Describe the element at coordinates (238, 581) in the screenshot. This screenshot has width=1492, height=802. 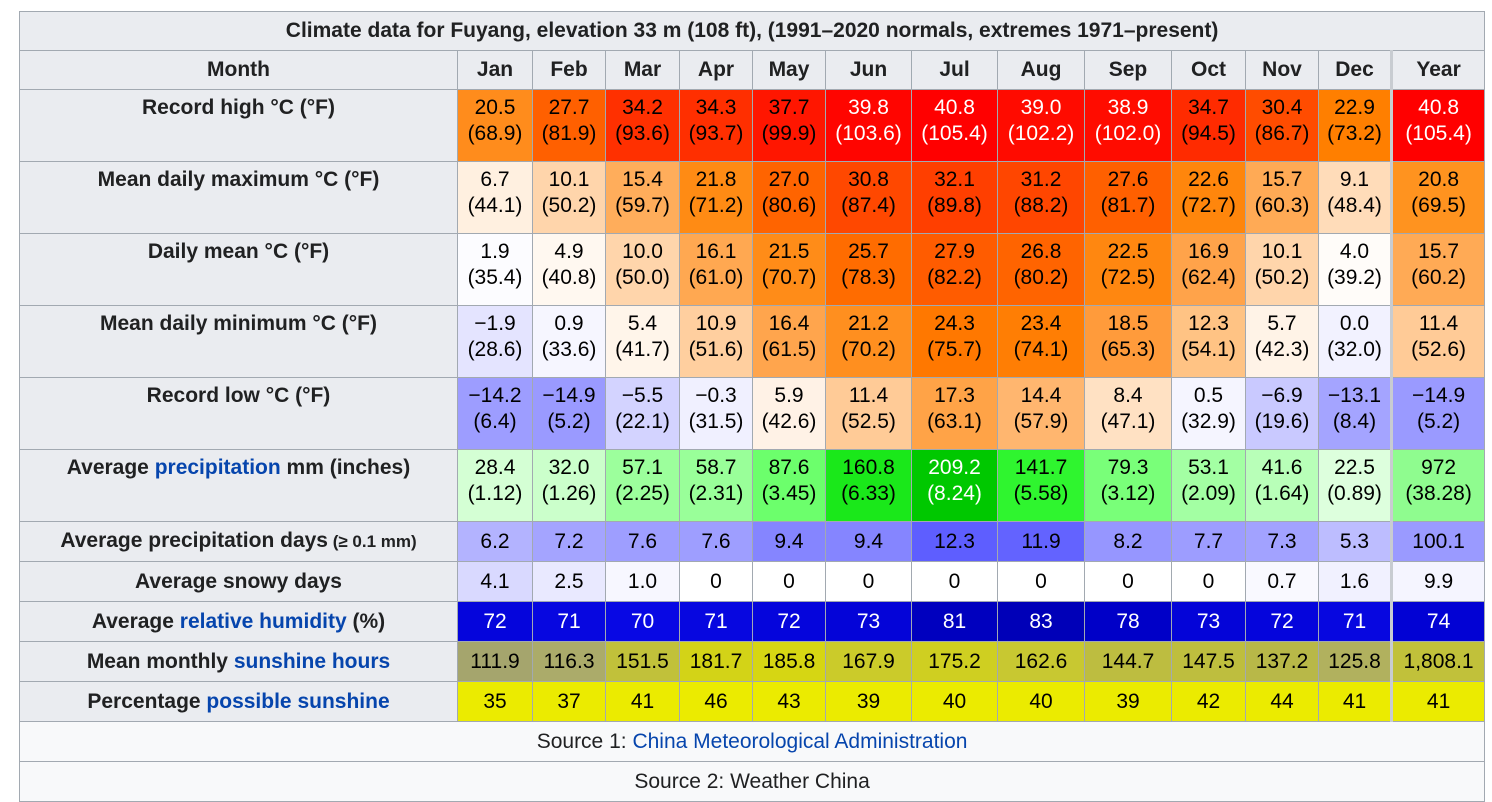
I see `row-label-text: Average snowy days` at that location.